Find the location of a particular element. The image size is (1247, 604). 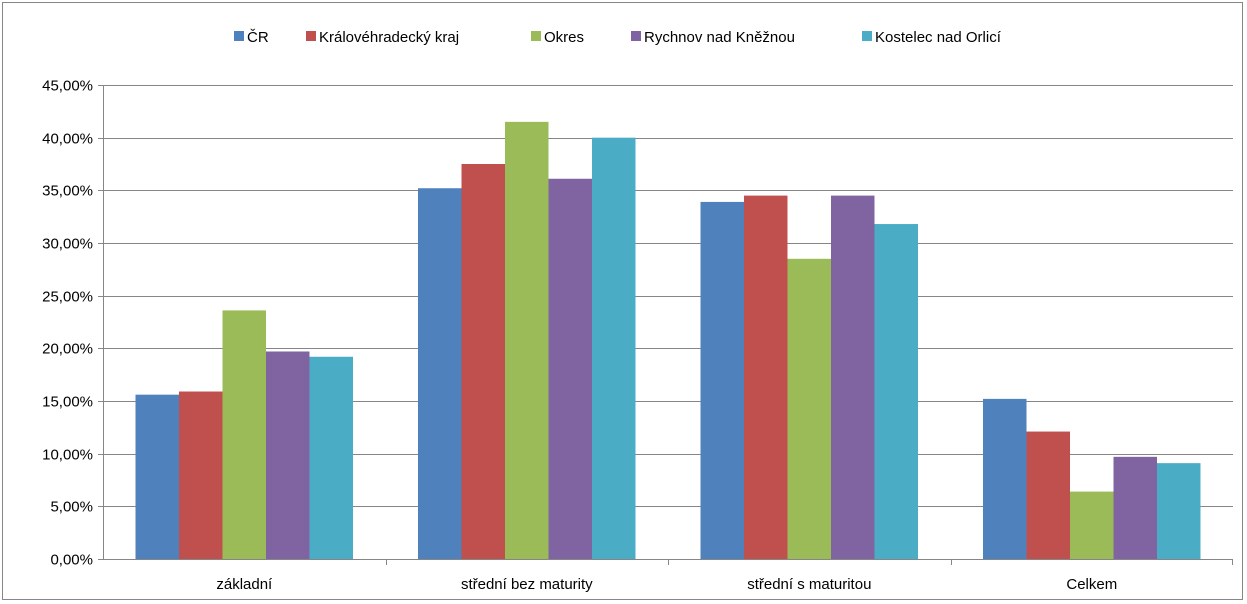

y-tick-label: 25,00% is located at coordinates (67, 297).